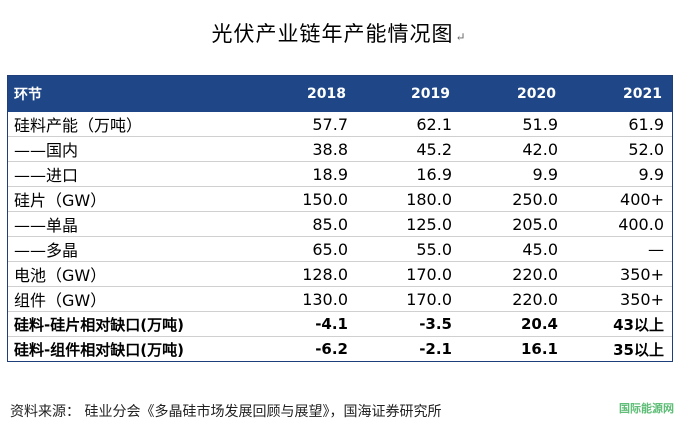 This screenshot has width=678, height=430. What do you see at coordinates (99, 349) in the screenshot?
I see `row-label: 硅料-组件相对缺口(万吨)` at bounding box center [99, 349].